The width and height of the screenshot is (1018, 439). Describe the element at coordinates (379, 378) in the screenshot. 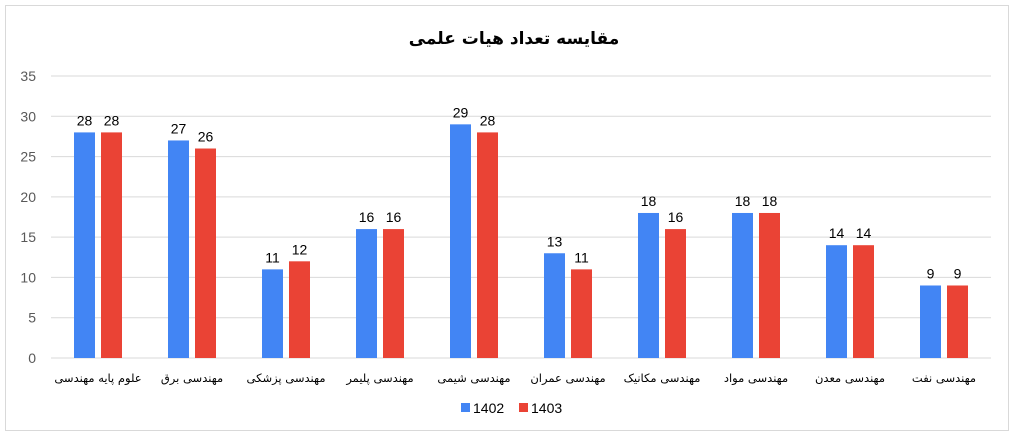

I see `x-category-label: مهندسی پلیمر` at that location.